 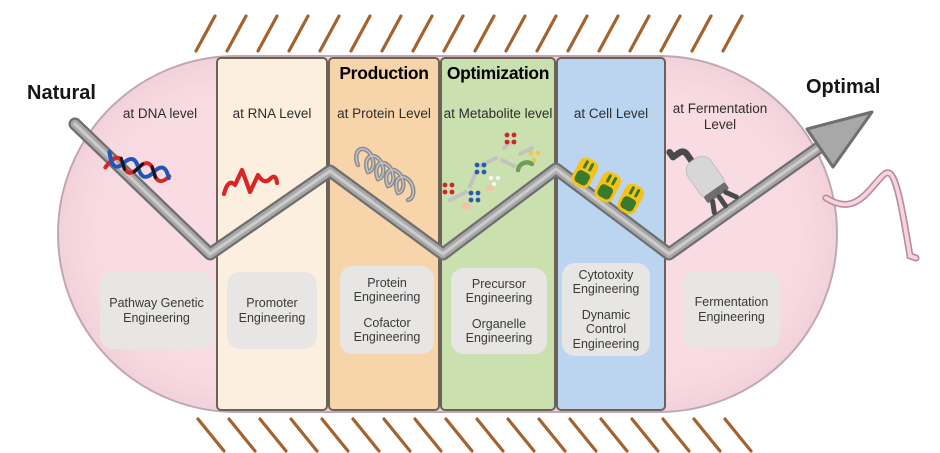 I want to click on fermenter-icon, so click(x=702, y=181).